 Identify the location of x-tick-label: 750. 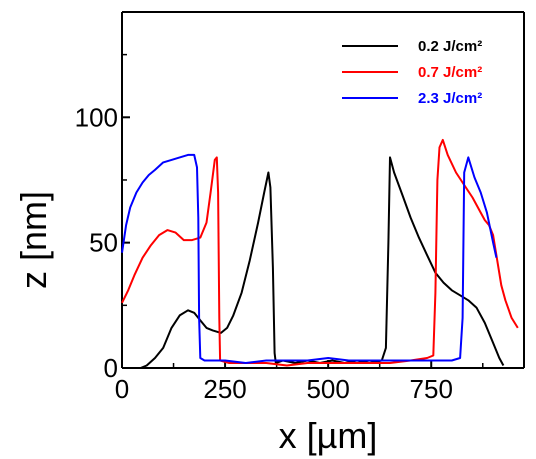
(431, 389).